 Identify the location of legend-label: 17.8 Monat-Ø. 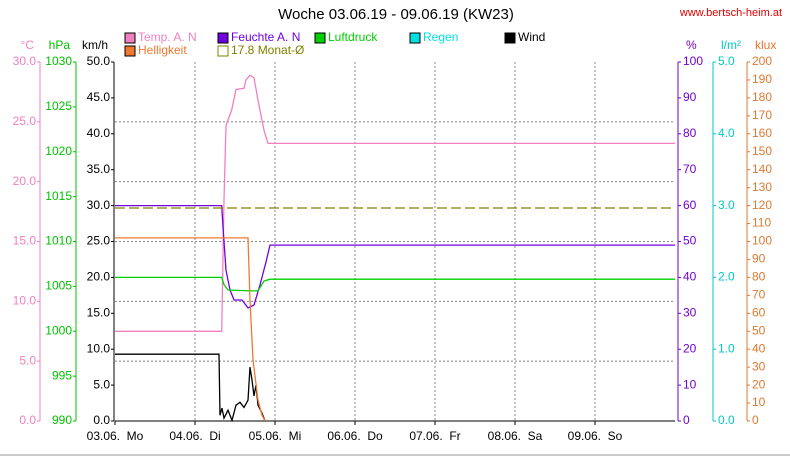
(267, 50).